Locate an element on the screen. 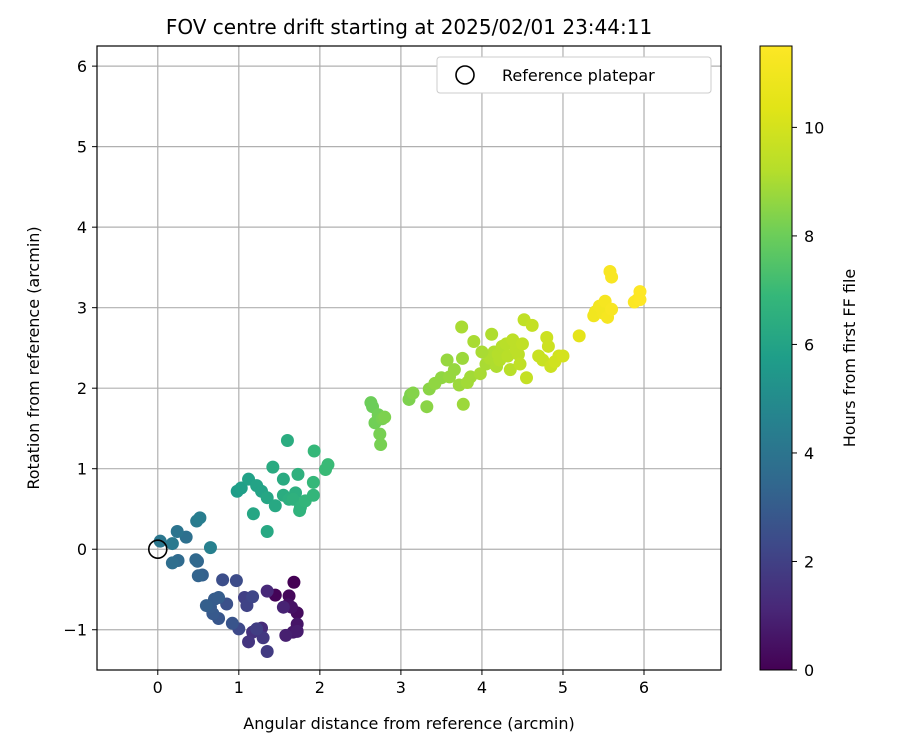 This screenshot has height=750, width=900. colorbar-tick-label: 6 is located at coordinates (809, 344).